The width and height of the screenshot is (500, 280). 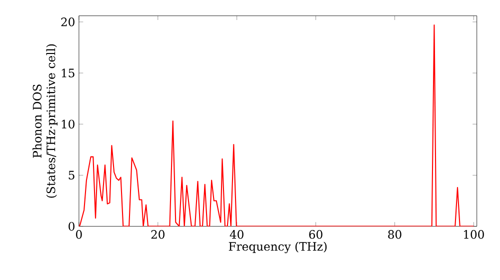 What do you see at coordinates (79, 234) in the screenshot?
I see `x-tick-label: 0` at bounding box center [79, 234].